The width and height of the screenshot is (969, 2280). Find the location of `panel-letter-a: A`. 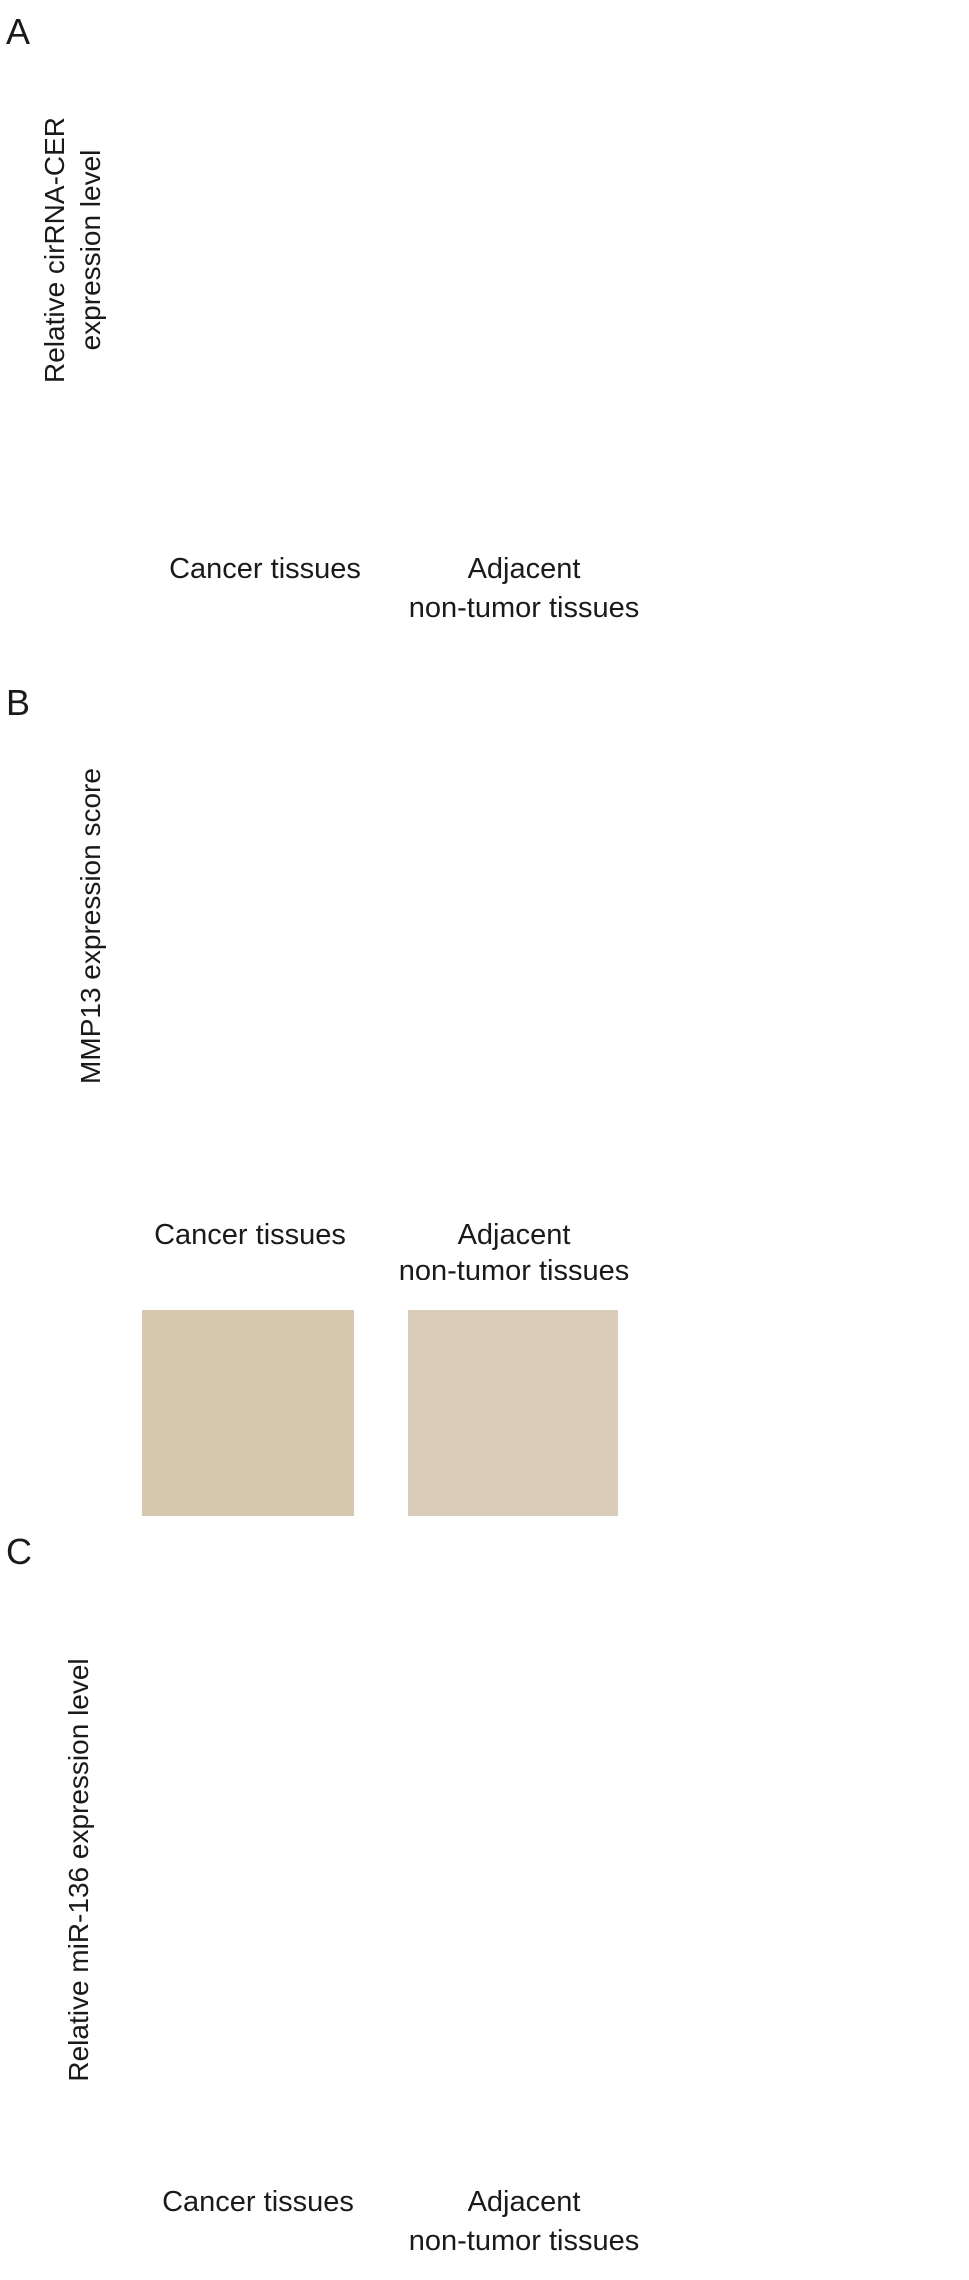

panel-letter-a: A is located at coordinates (18, 31).